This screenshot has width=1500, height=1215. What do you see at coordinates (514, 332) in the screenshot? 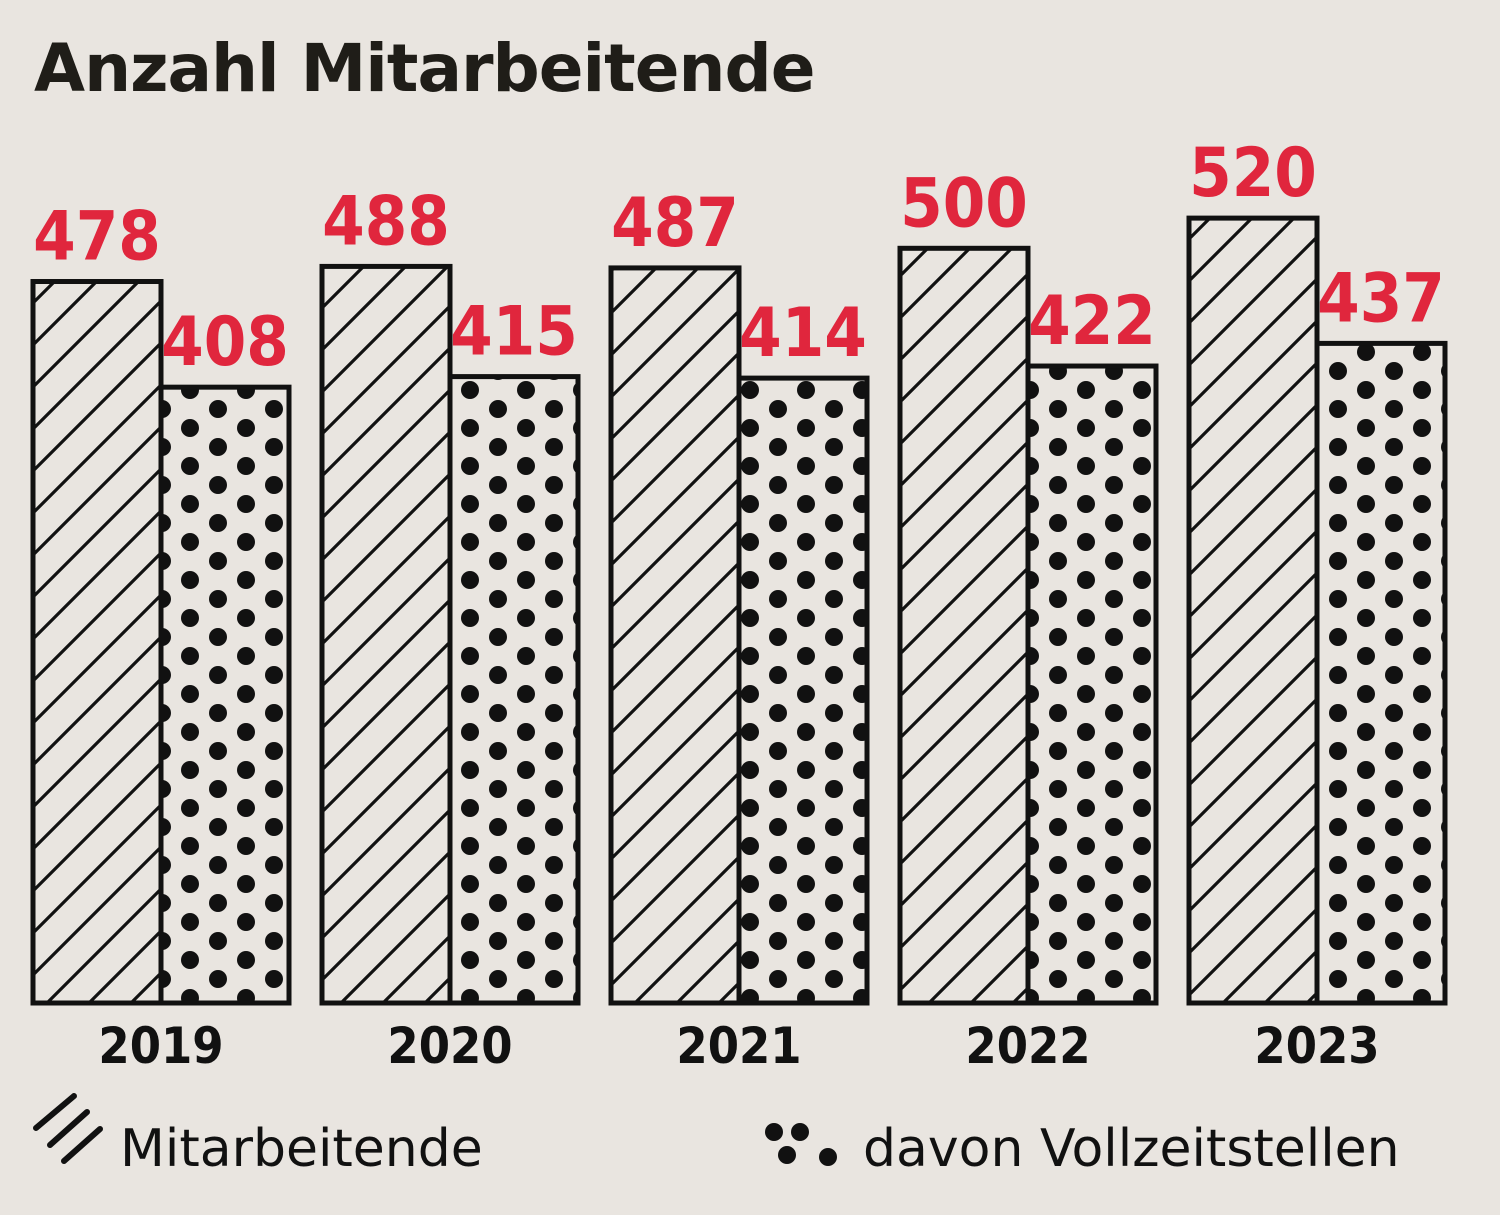
I see `data-label: 415` at bounding box center [514, 332].